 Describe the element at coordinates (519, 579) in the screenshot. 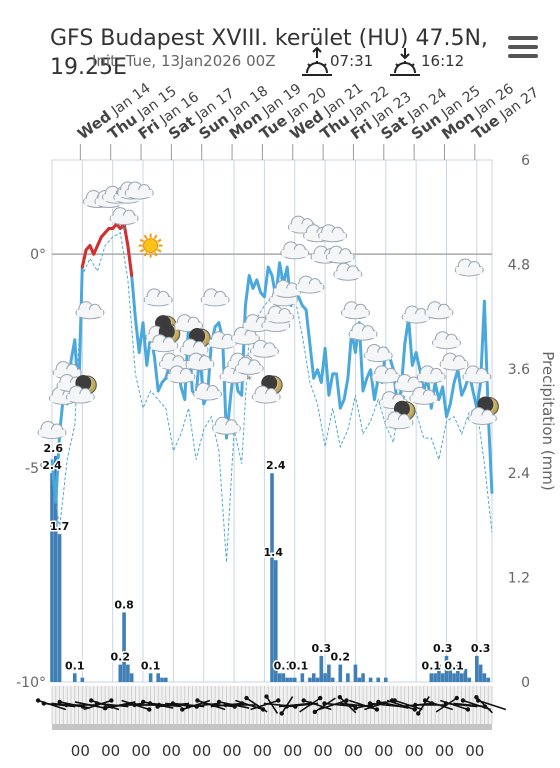

I see `precip-tick-label: 1.2` at that location.